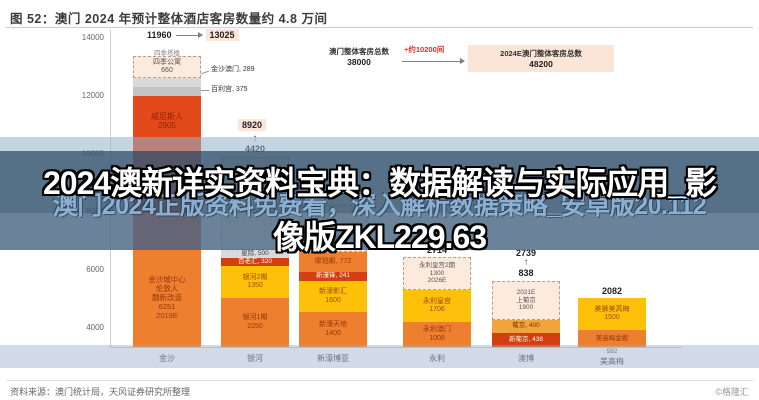 Image resolution: width=759 pixels, height=400 pixels. Describe the element at coordinates (333, 333) in the screenshot. I see `segment-value: 1400` at that location.